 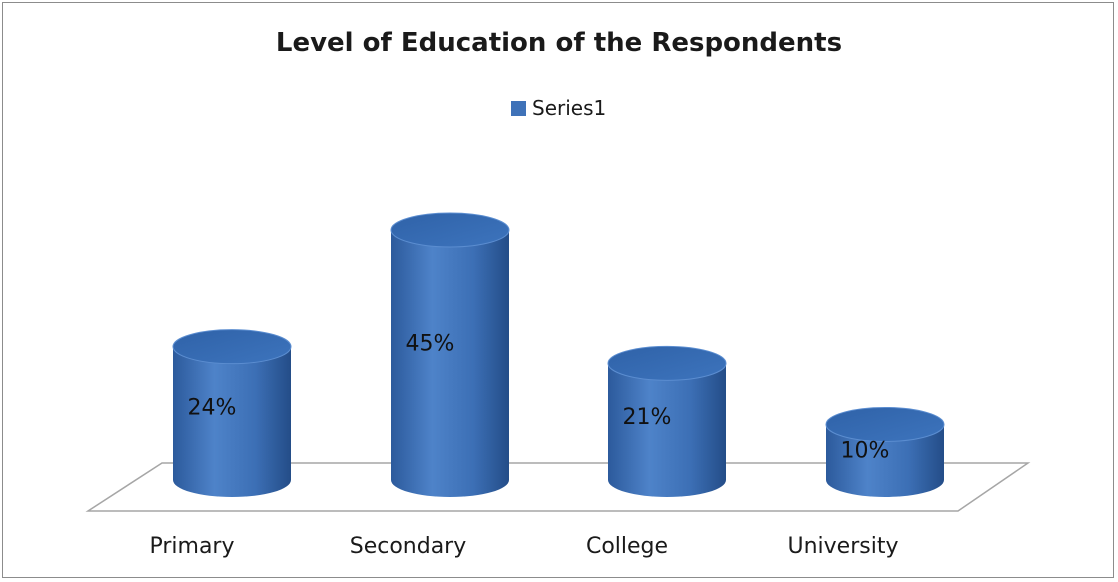 I want to click on chart-title: Level of Education of the Respondents, so click(x=559, y=43).